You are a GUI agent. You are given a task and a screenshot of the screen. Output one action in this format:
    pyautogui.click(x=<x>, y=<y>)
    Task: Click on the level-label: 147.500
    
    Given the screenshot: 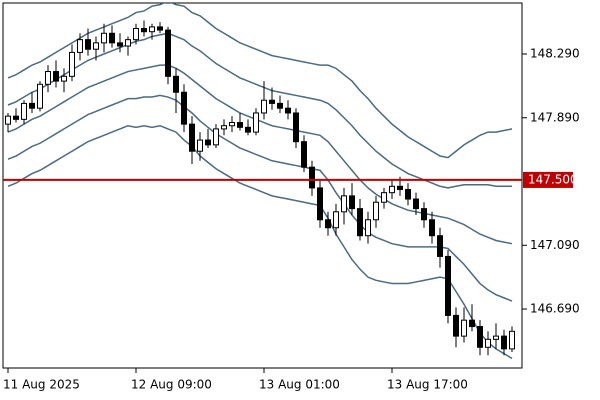 What is the action you would take?
    pyautogui.click(x=553, y=179)
    